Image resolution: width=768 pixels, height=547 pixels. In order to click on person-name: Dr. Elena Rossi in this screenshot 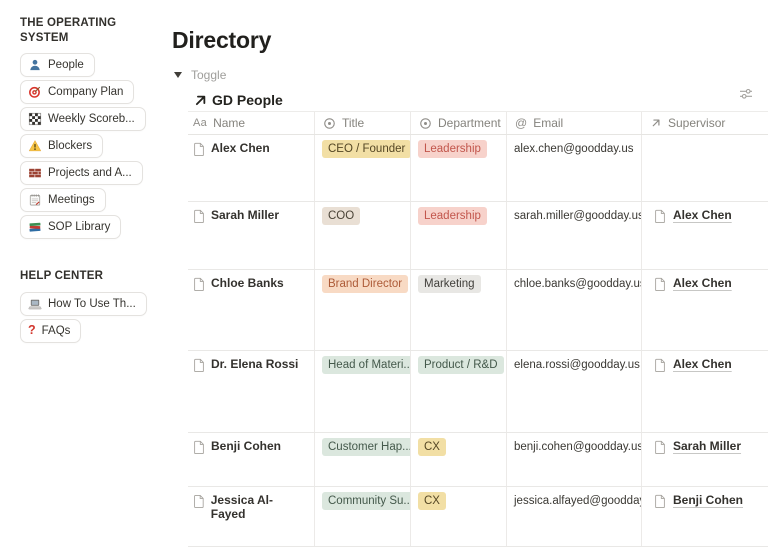, I will do `click(255, 364)`.